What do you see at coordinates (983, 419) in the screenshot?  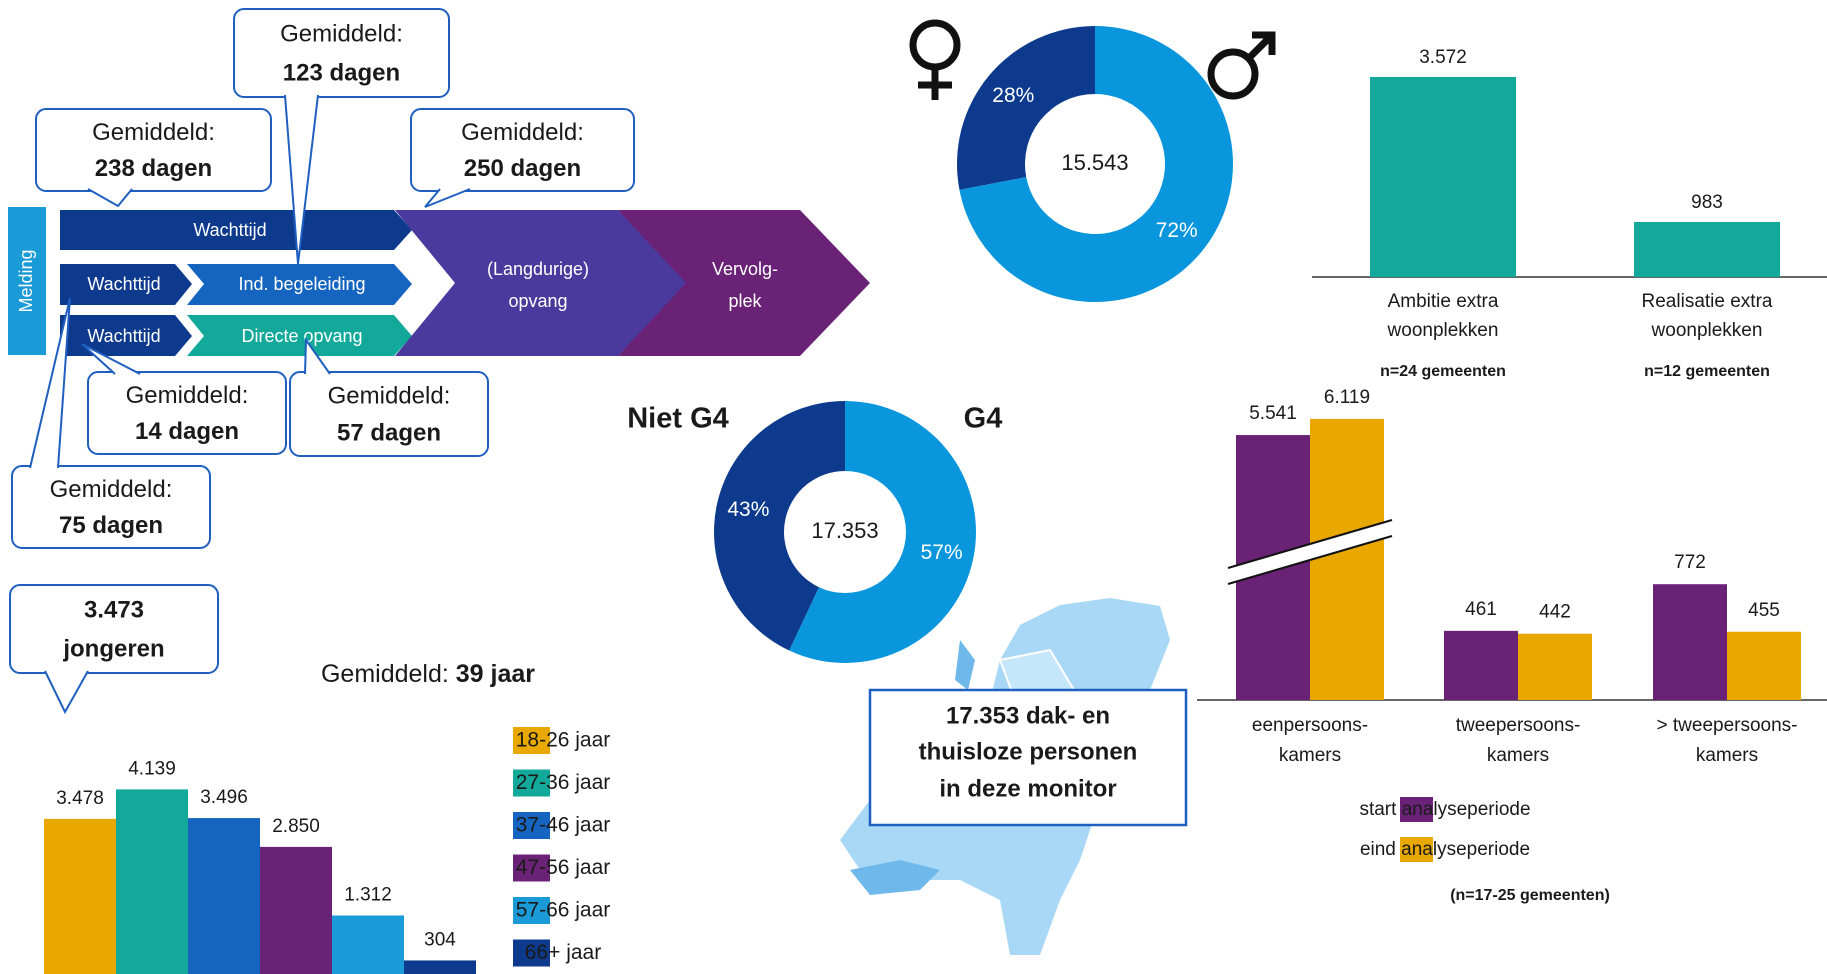 I see `category-label: G4` at bounding box center [983, 419].